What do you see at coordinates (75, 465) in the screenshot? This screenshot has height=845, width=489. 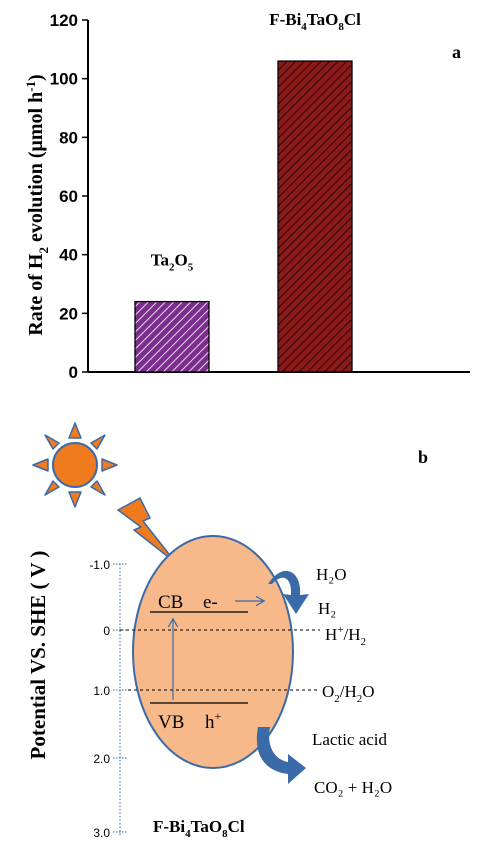 I see `sun-icon` at bounding box center [75, 465].